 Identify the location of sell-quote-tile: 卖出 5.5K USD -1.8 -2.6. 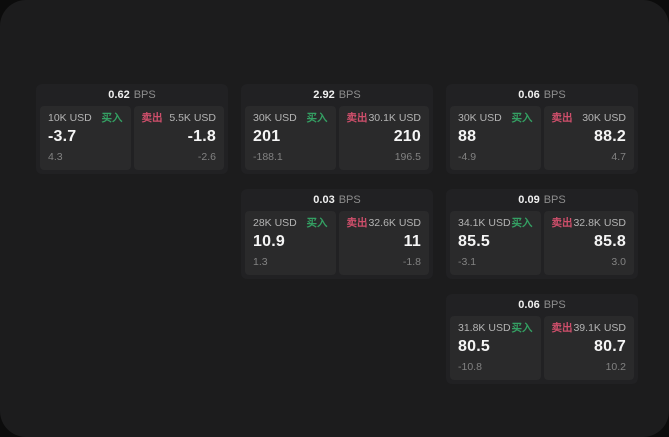
(178, 138).